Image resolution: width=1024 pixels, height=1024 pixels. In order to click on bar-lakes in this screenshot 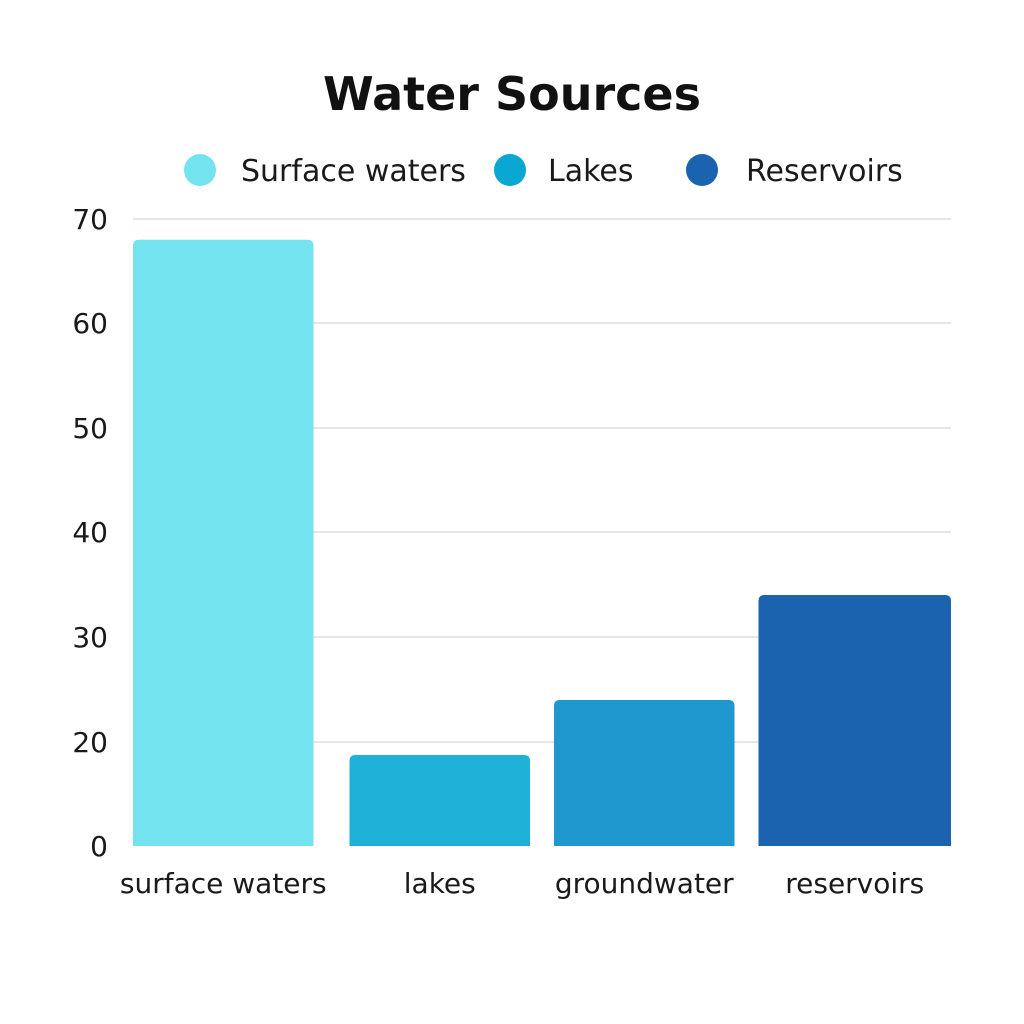, I will do `click(439, 800)`.